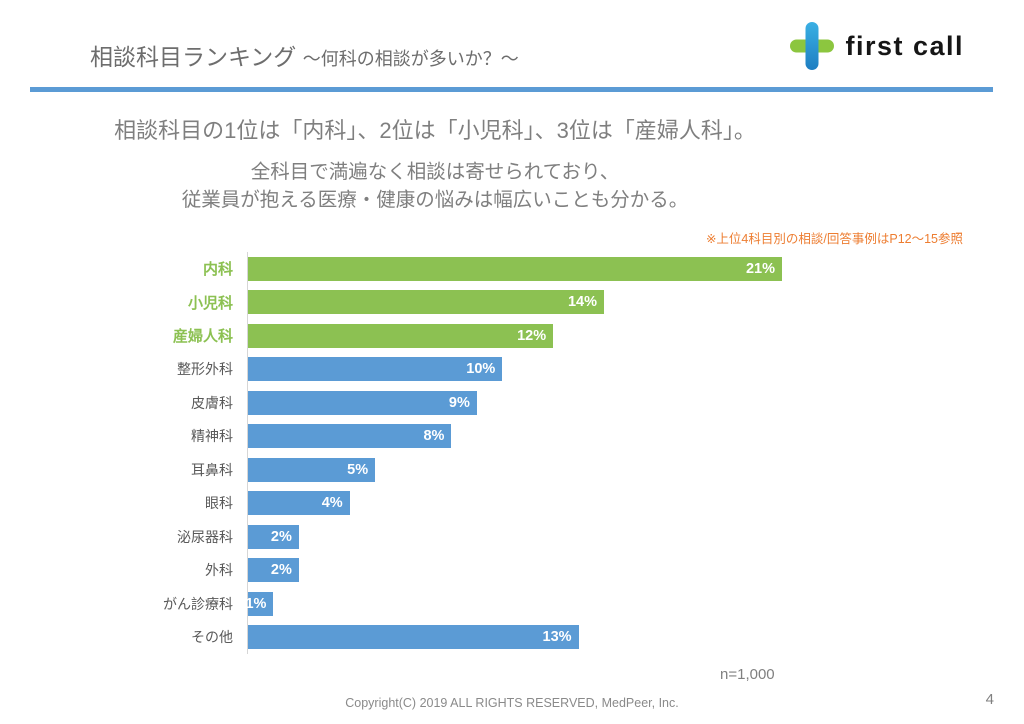 Image resolution: width=1024 pixels, height=724 pixels. What do you see at coordinates (375, 369) in the screenshot?
I see `bar: 10%` at bounding box center [375, 369].